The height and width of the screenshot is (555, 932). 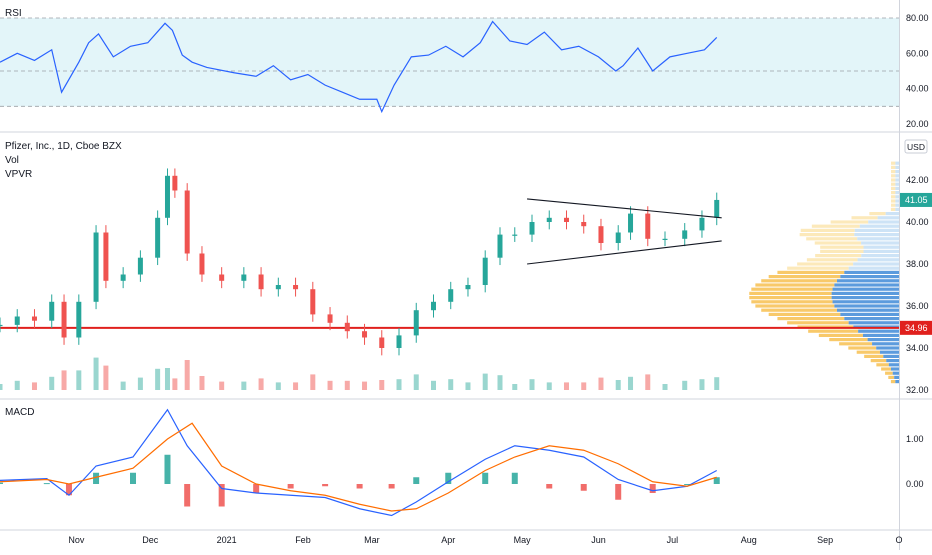 I want to click on rsi-tick-label: 20.00, so click(x=917, y=124).